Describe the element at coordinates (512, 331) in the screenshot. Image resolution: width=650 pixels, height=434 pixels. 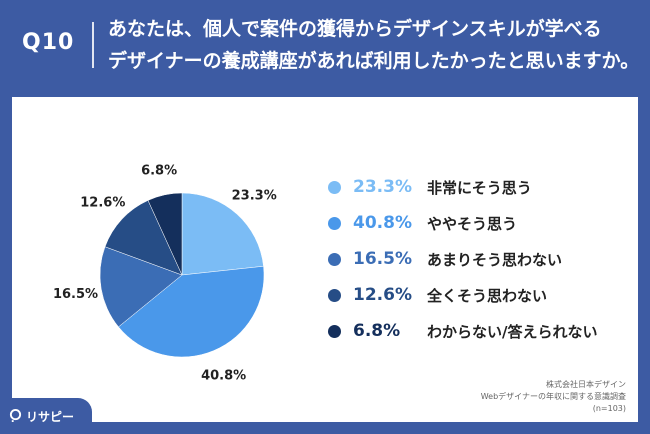
I see `legend-label: わからない/答えられない` at that location.